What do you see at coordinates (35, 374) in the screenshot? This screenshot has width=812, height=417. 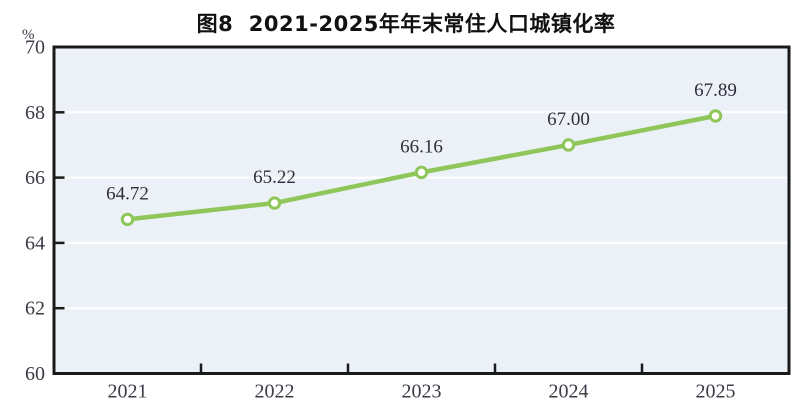 I see `y-tick-label: 60` at bounding box center [35, 374].